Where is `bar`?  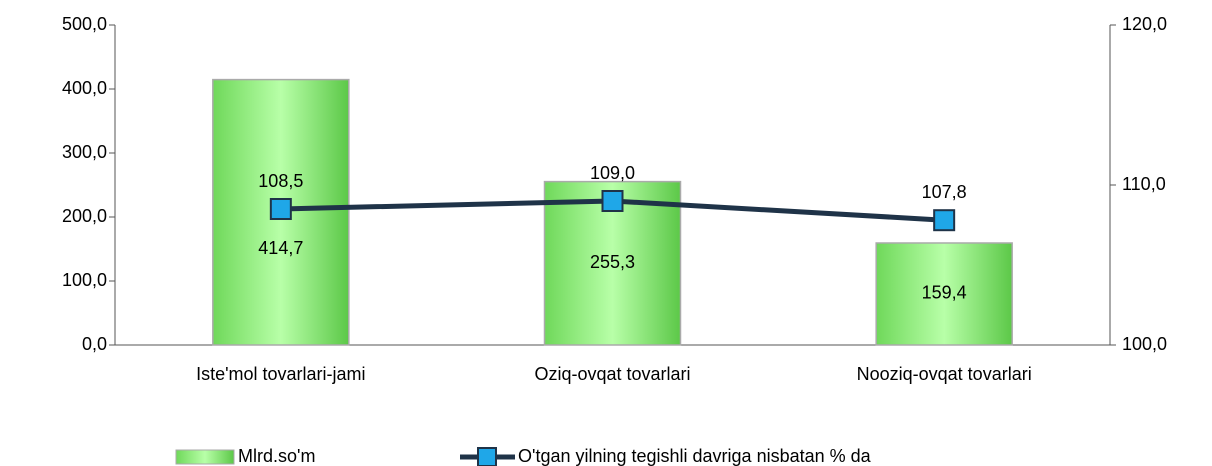 bar is located at coordinates (944, 294).